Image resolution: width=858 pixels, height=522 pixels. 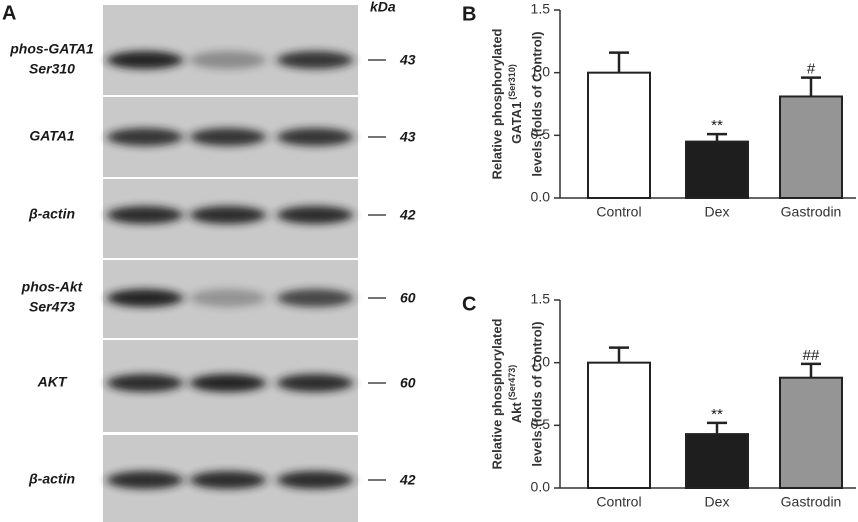 What do you see at coordinates (52, 287) in the screenshot?
I see `row-label: phos-Akt` at bounding box center [52, 287].